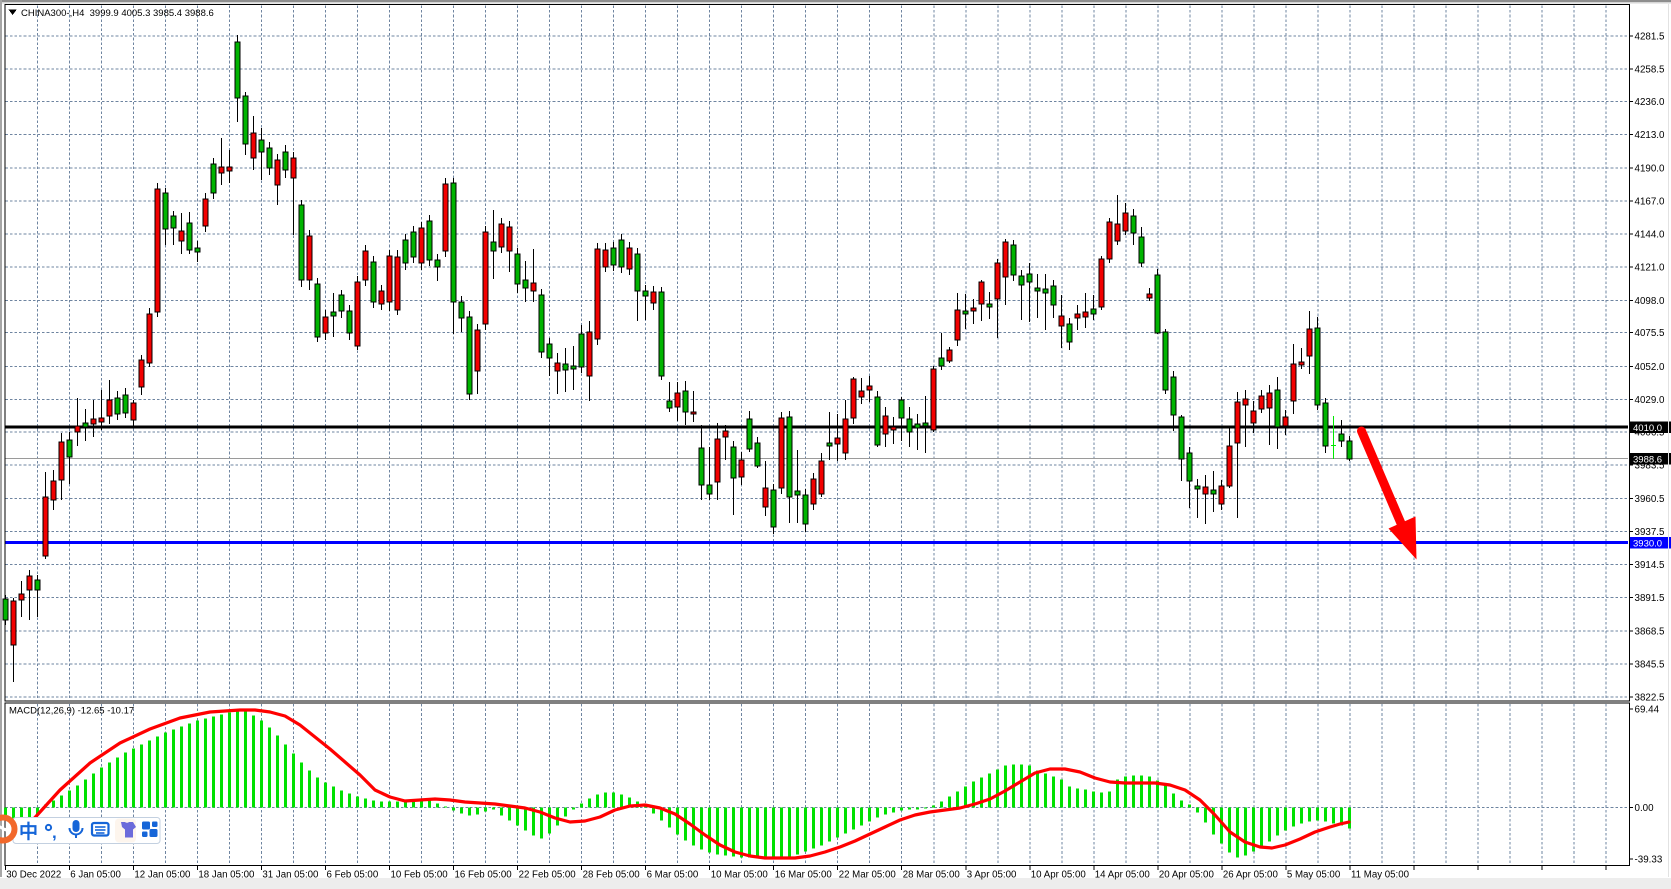 The width and height of the screenshot is (1671, 889). What do you see at coordinates (1650, 201) in the screenshot?
I see `svg-text: 4167.0` at bounding box center [1650, 201].